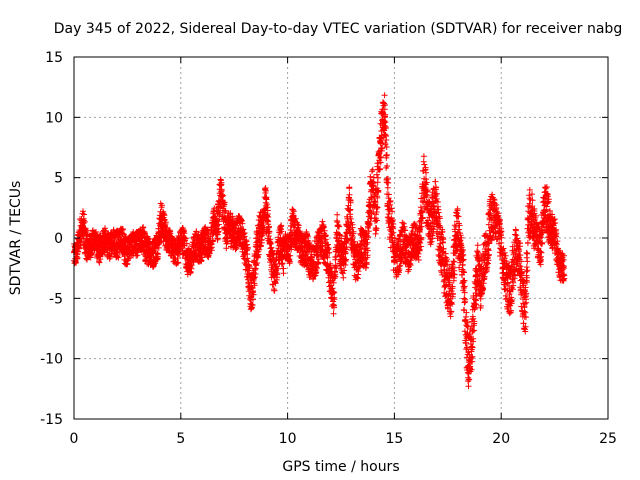  What do you see at coordinates (16, 238) in the screenshot?
I see `y-axis-label: SDTVAR / TECUs` at bounding box center [16, 238].